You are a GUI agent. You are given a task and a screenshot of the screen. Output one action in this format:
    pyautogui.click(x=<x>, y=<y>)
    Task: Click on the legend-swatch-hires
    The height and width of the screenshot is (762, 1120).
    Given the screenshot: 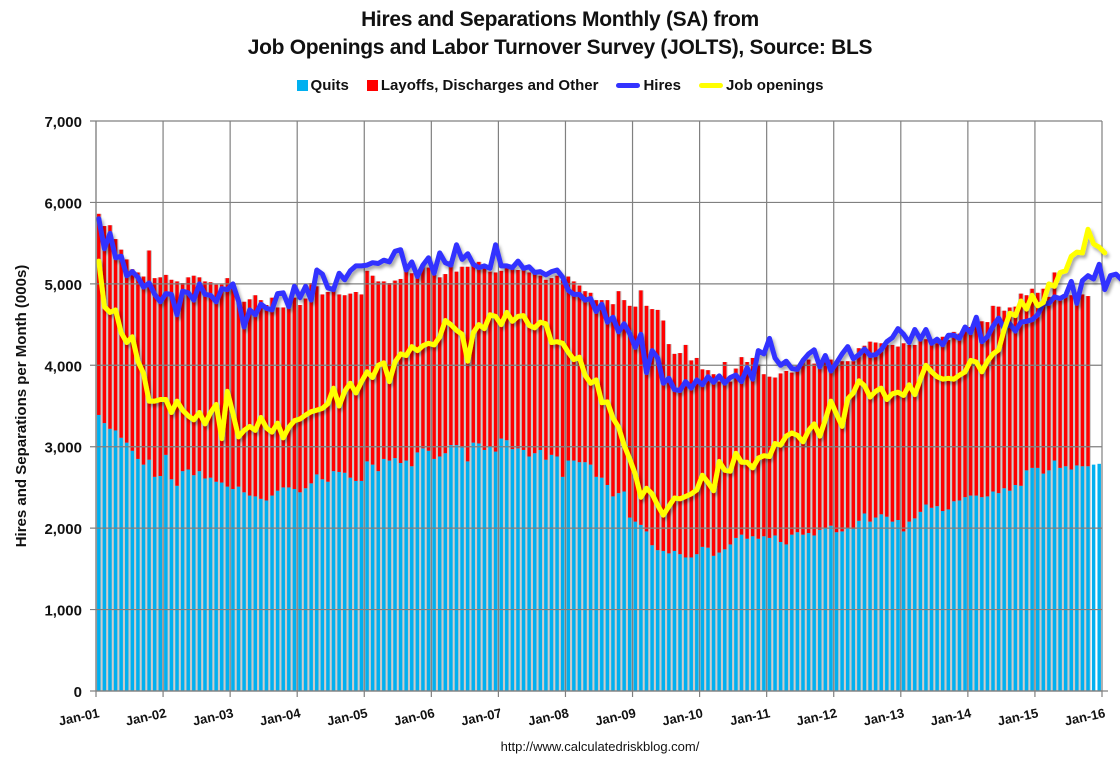 What is the action you would take?
    pyautogui.click(x=628, y=85)
    